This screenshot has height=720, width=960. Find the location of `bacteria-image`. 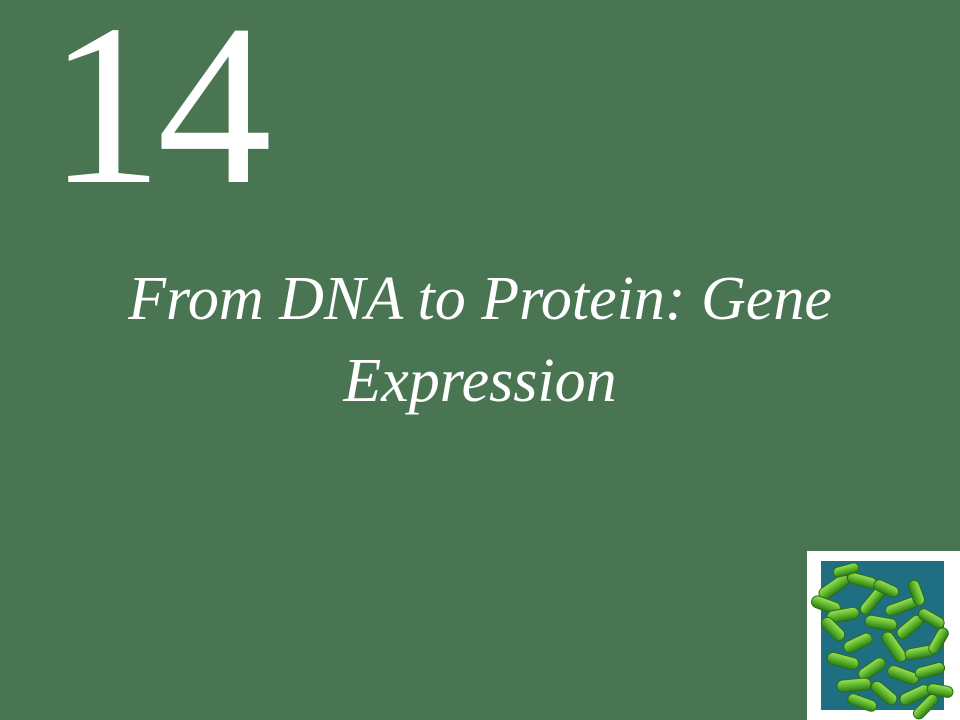

bacteria-image is located at coordinates (883, 635).